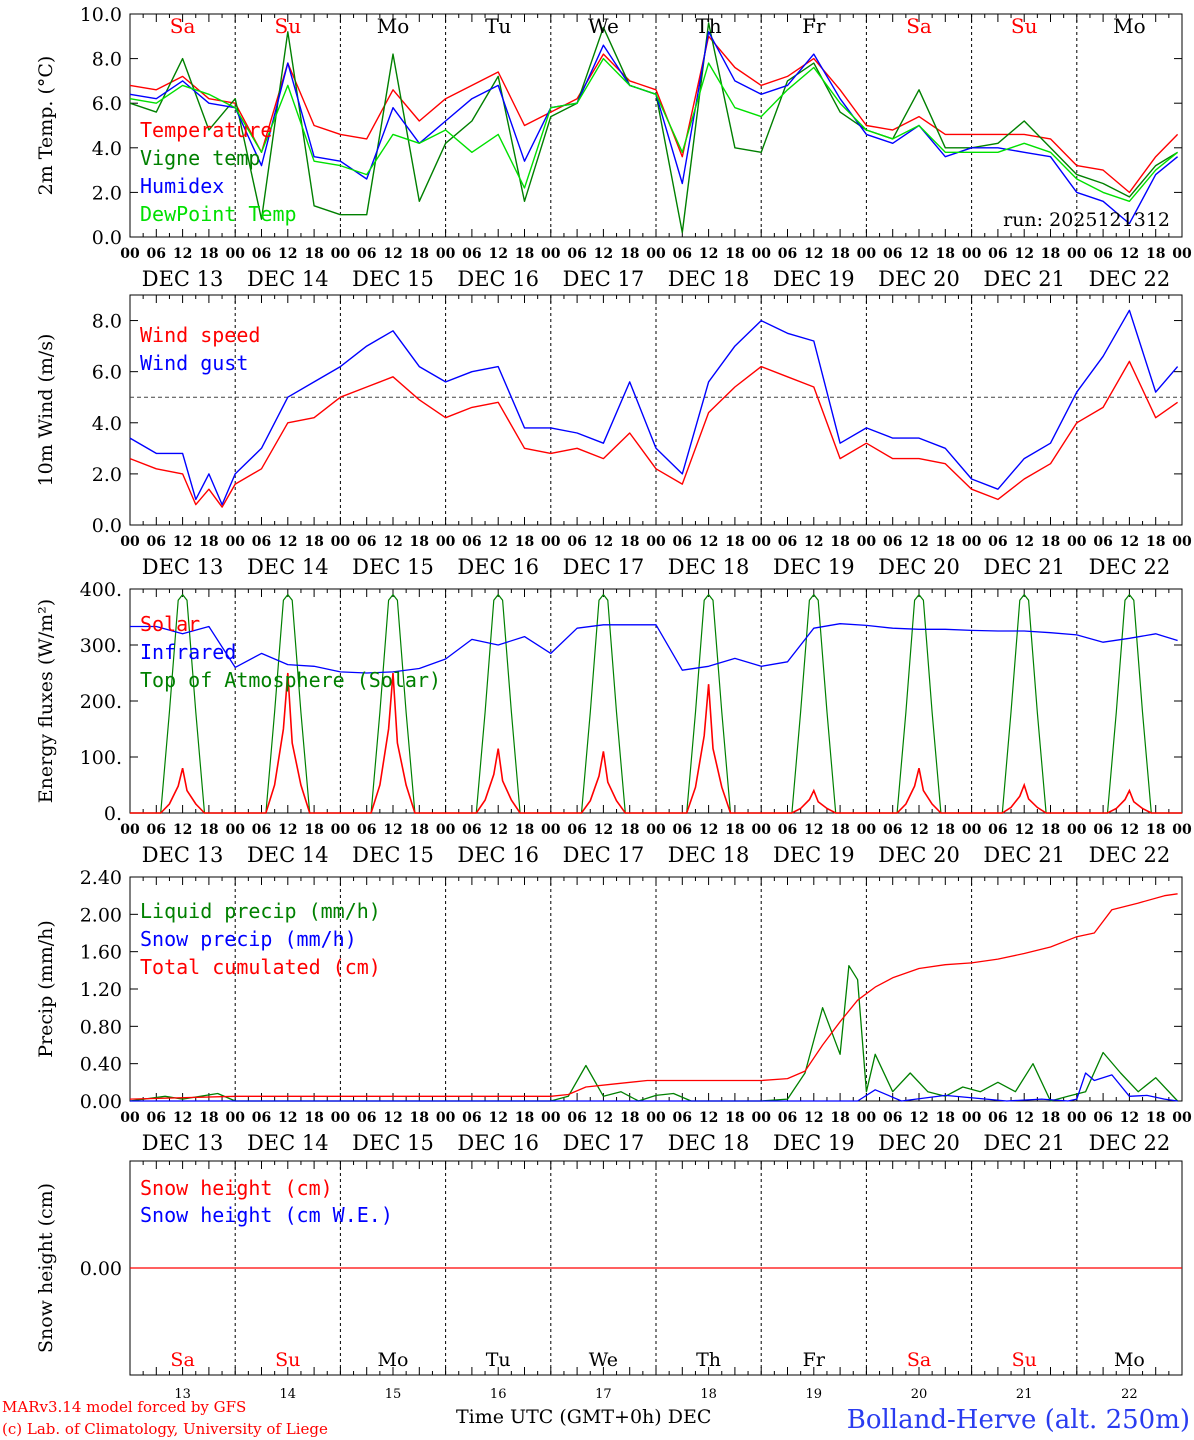 This screenshot has width=1194, height=1440. What do you see at coordinates (290, 680) in the screenshot?
I see `legend-entry: Top of Atmosphere (Solar)` at bounding box center [290, 680].